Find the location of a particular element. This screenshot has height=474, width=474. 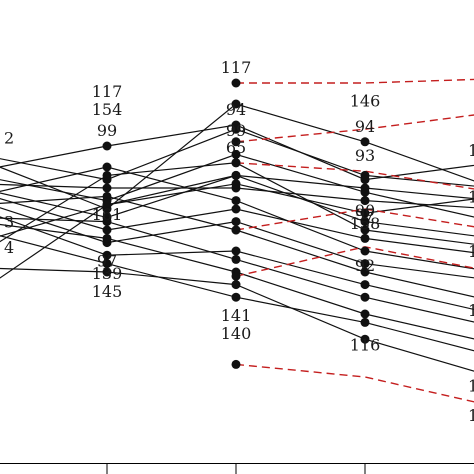

point-label-25: 1 is located at coordinates (471, 196).